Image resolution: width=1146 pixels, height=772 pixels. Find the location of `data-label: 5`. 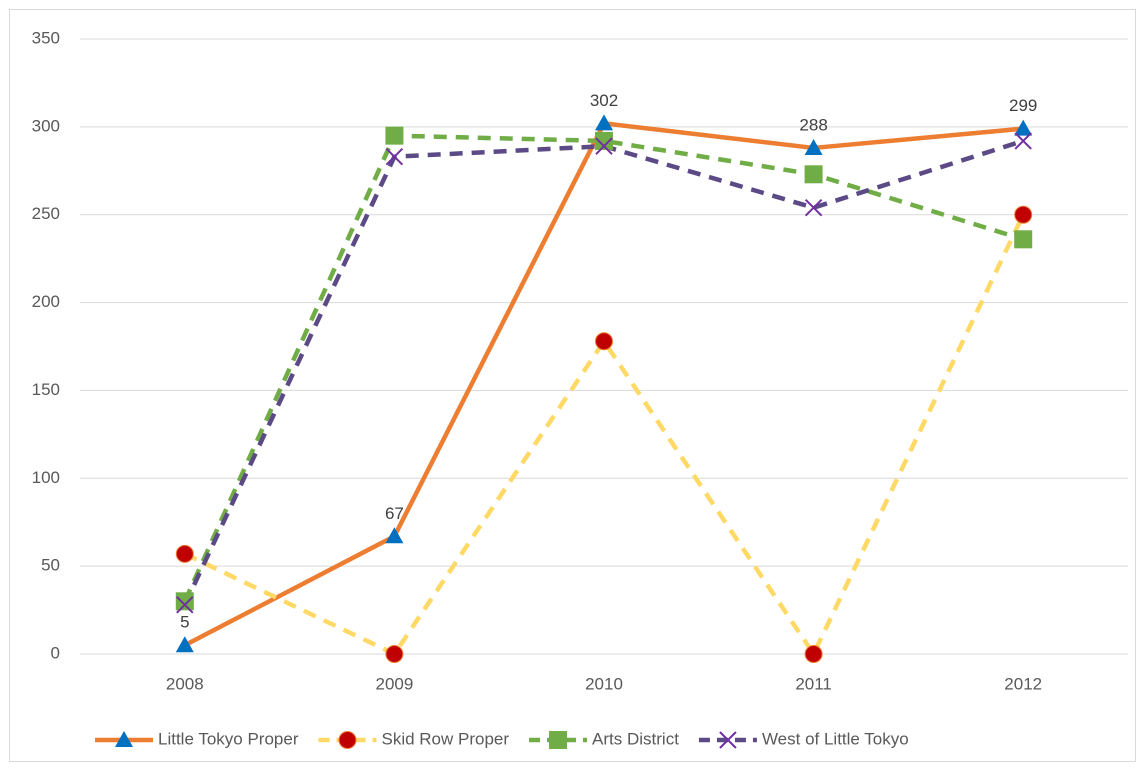

data-label: 5 is located at coordinates (184, 622).